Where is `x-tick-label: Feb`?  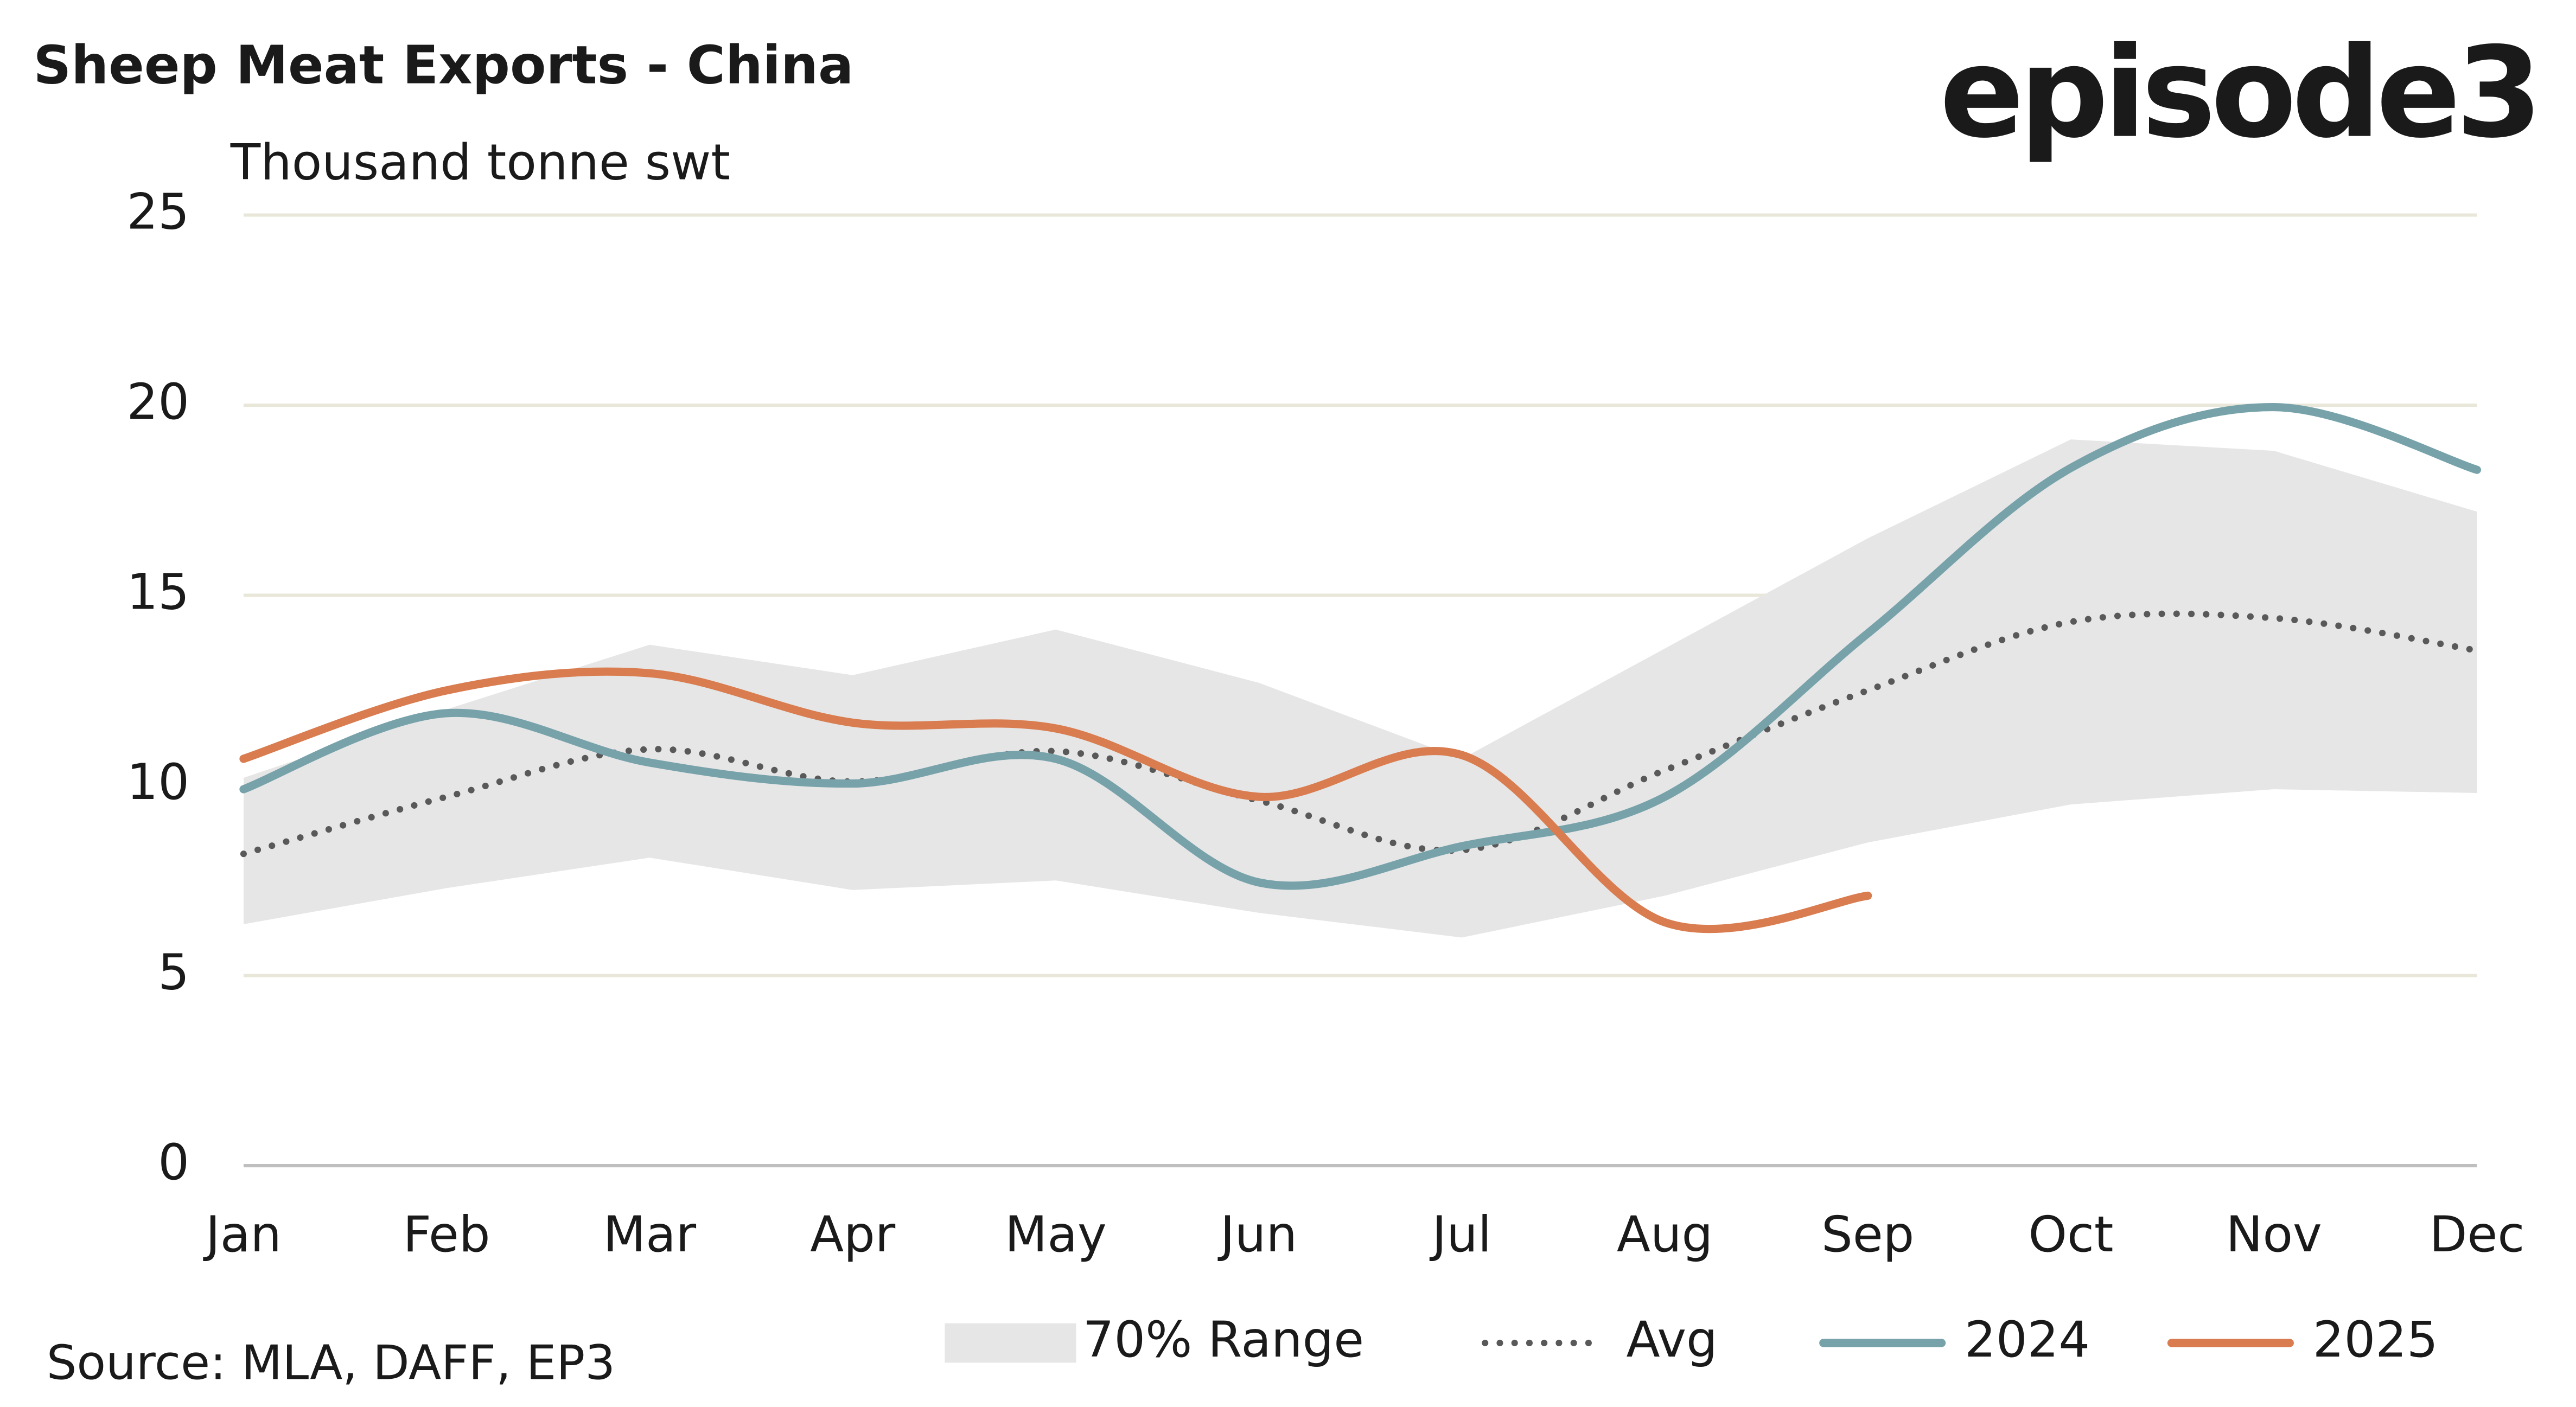
x-tick-label: Feb is located at coordinates (446, 1234).